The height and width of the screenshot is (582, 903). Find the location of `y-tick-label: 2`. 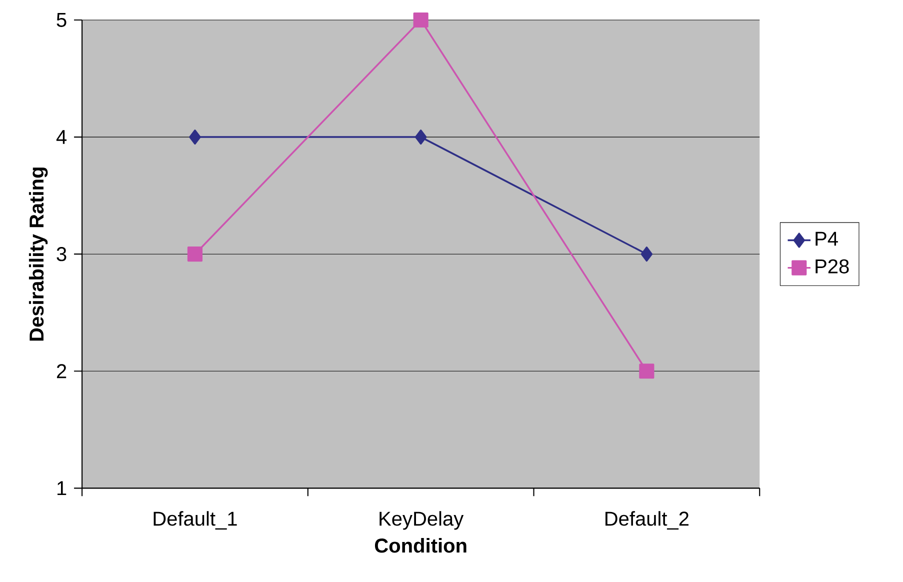

y-tick-label: 2 is located at coordinates (61, 371).